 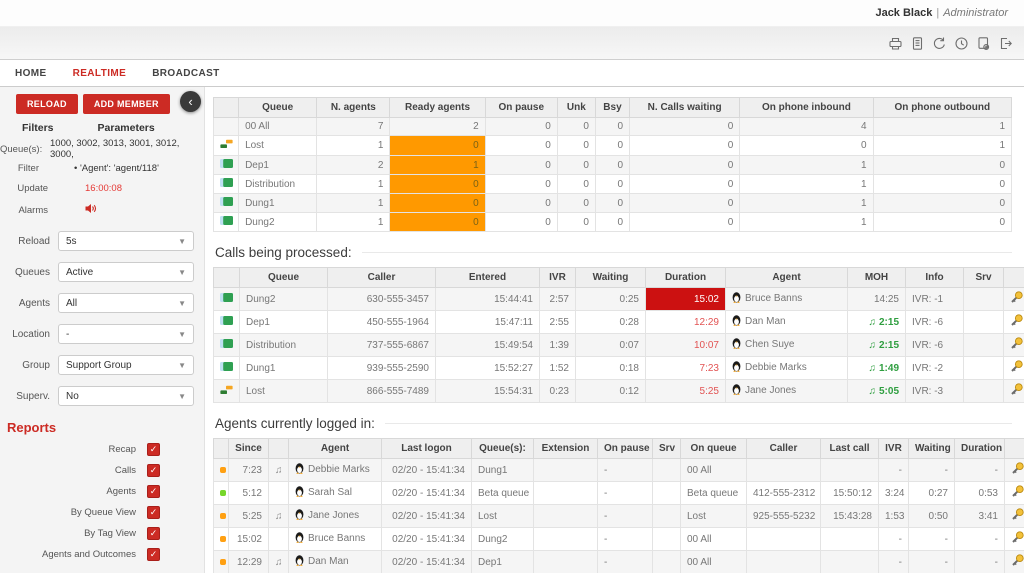 I want to click on tab-home: HOME, so click(x=31, y=73).